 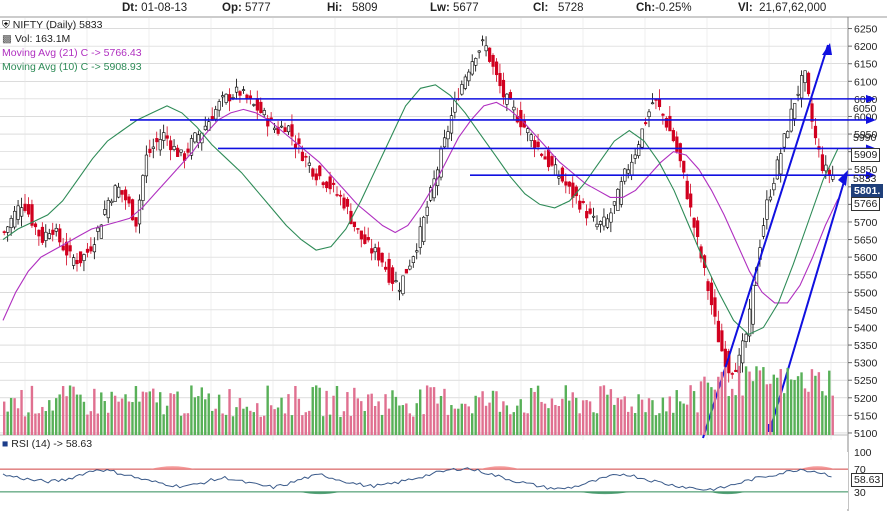 What do you see at coordinates (155, 8) in the screenshot?
I see `date-readout: Dt: 01-08-13` at bounding box center [155, 8].